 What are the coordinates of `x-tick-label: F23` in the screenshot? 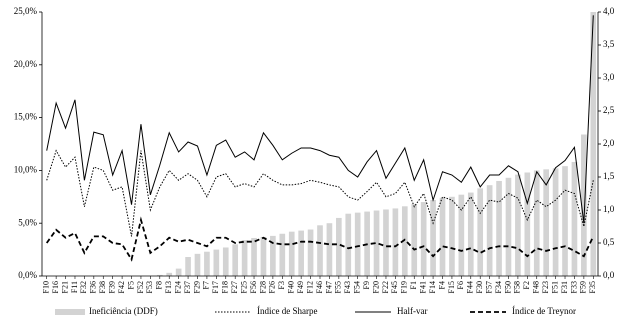 It's located at (545, 287).